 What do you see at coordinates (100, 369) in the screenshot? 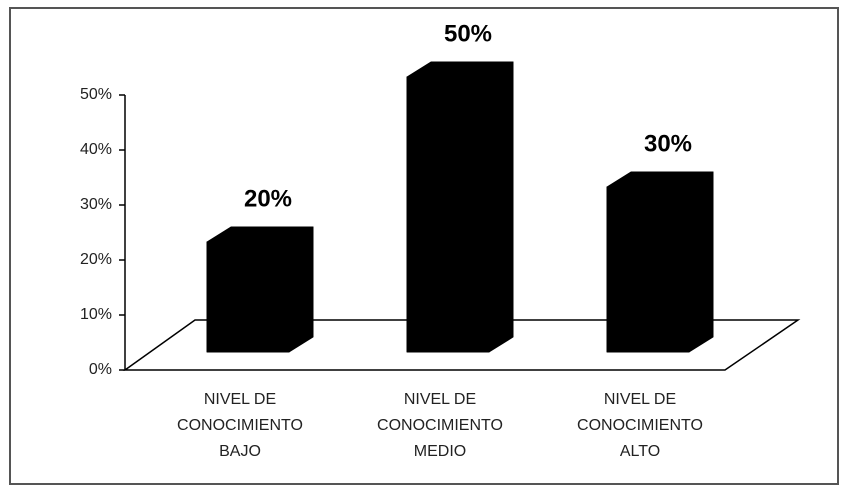
I see `y-tick-label: 0%` at bounding box center [100, 369].